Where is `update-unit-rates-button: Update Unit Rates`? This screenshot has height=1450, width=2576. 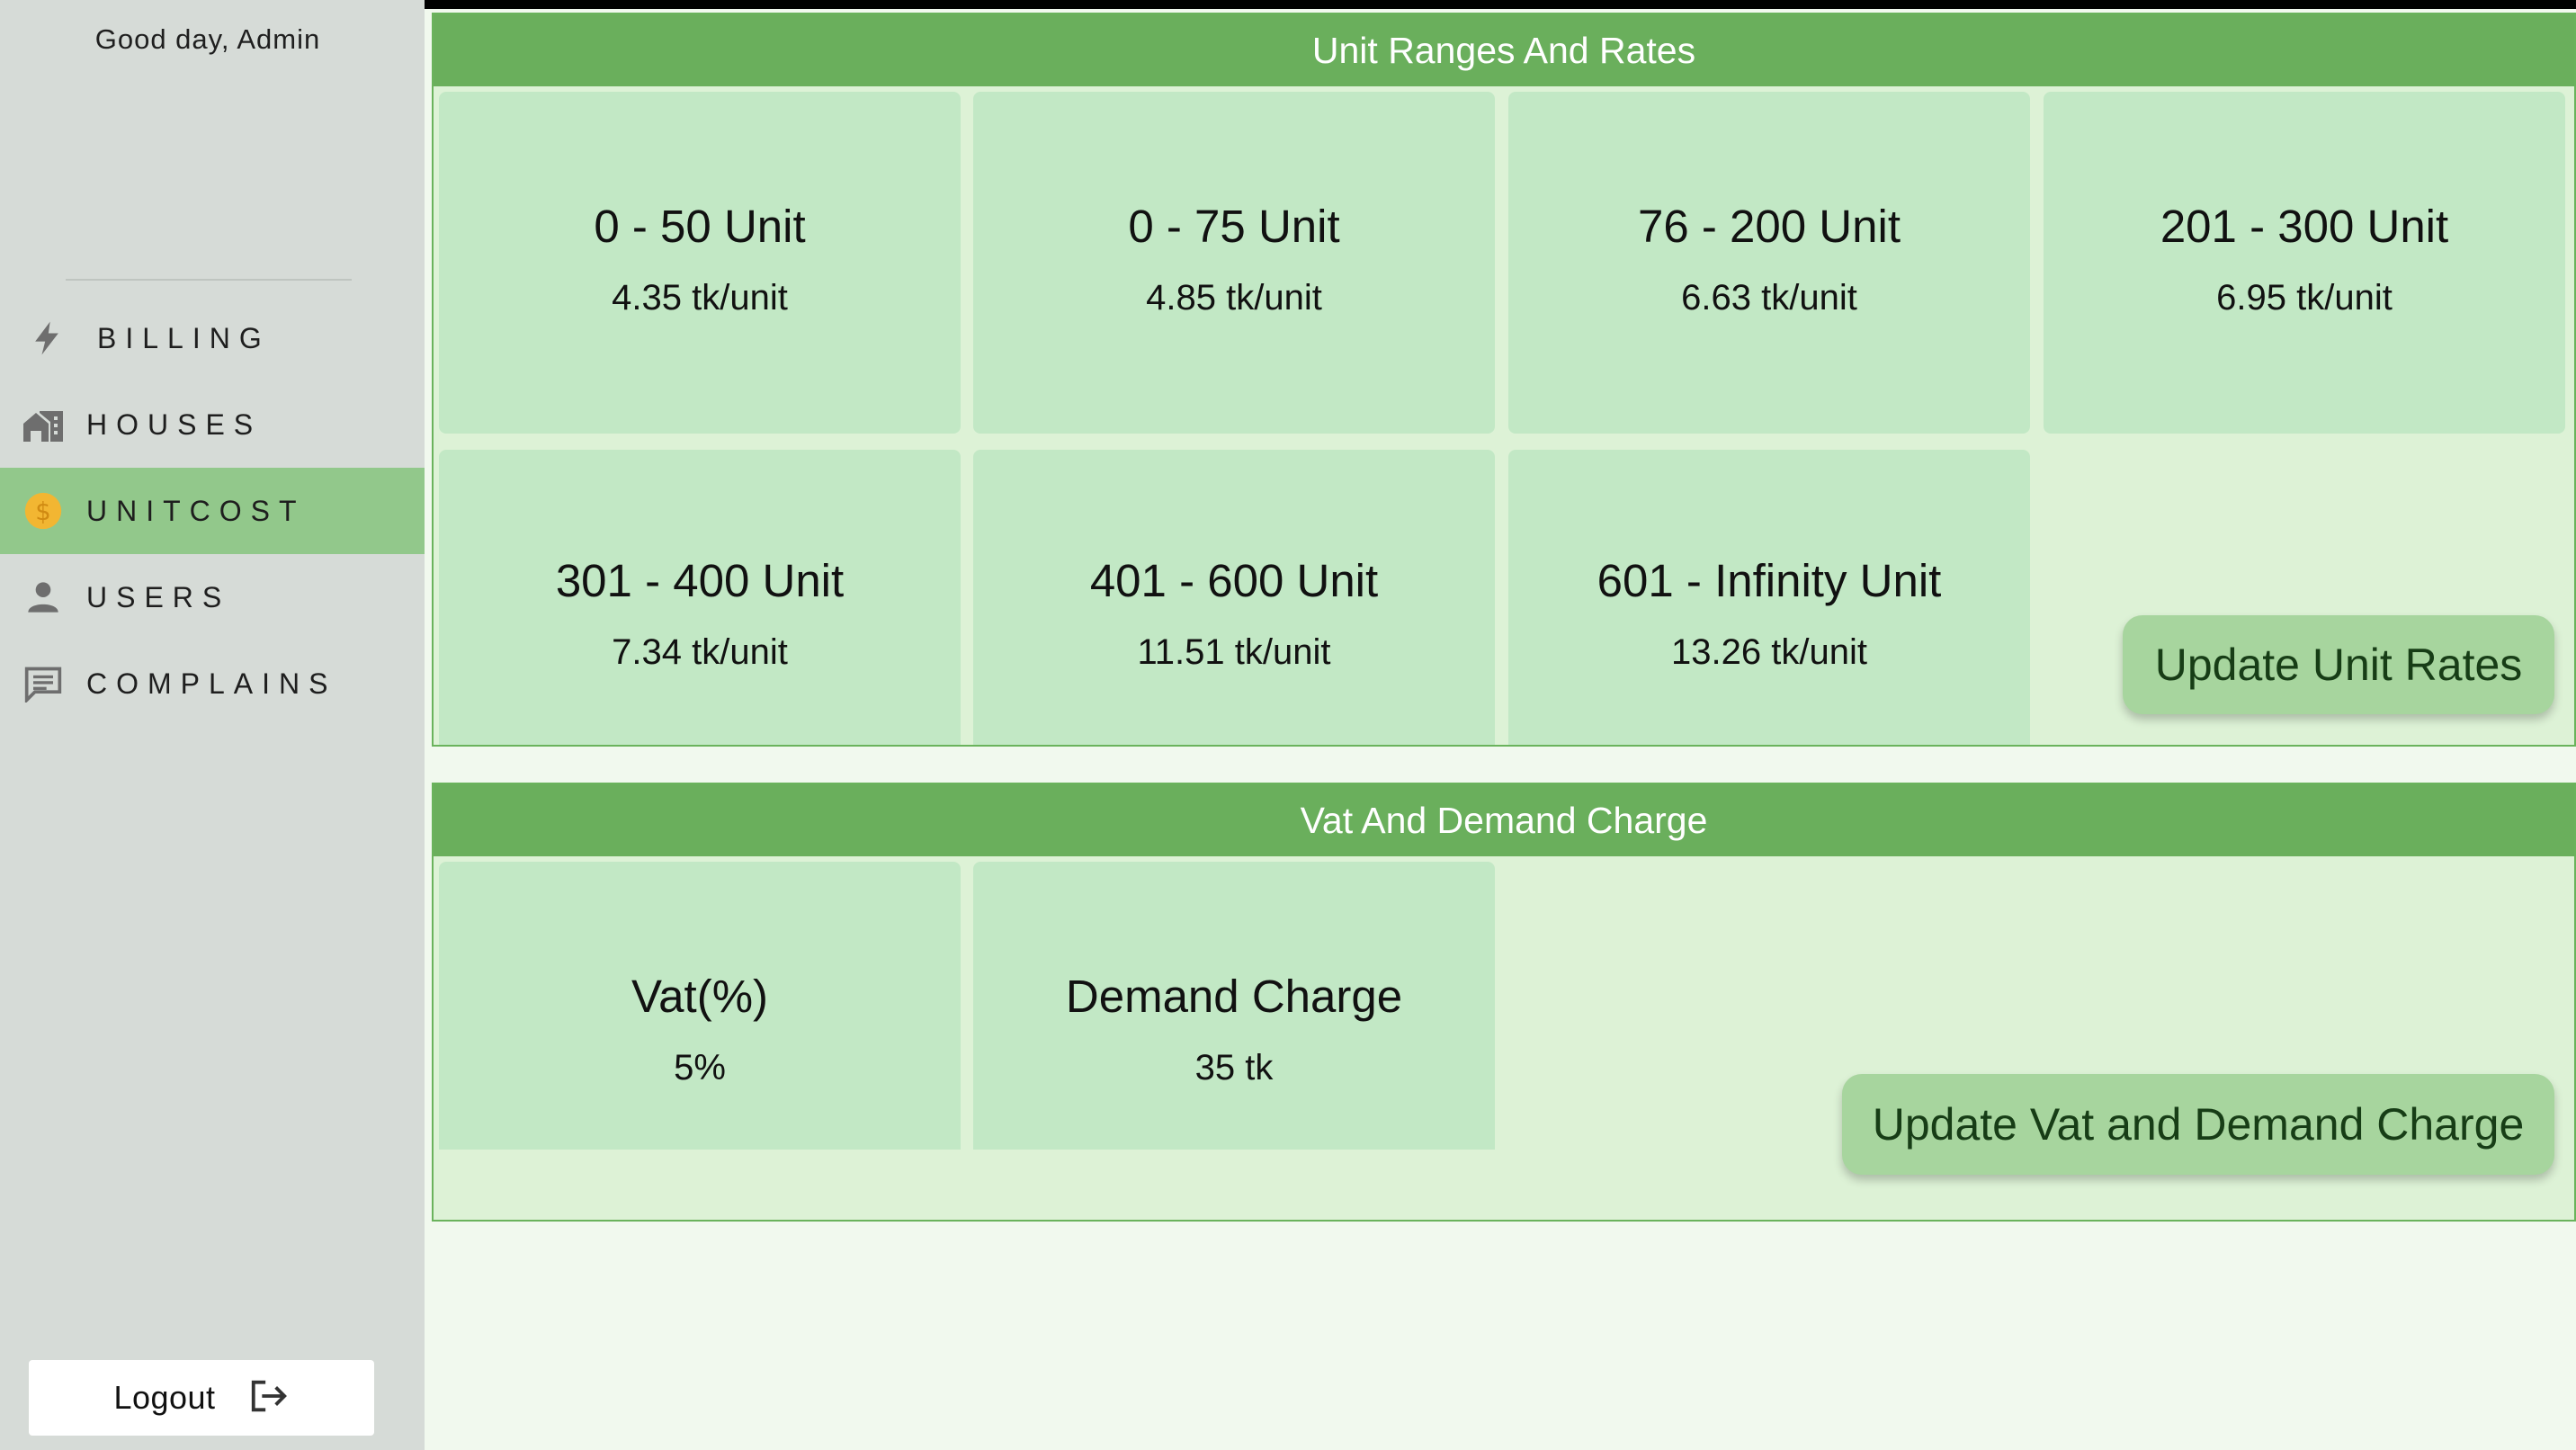
update-unit-rates-button: Update Unit Rates is located at coordinates (2338, 664).